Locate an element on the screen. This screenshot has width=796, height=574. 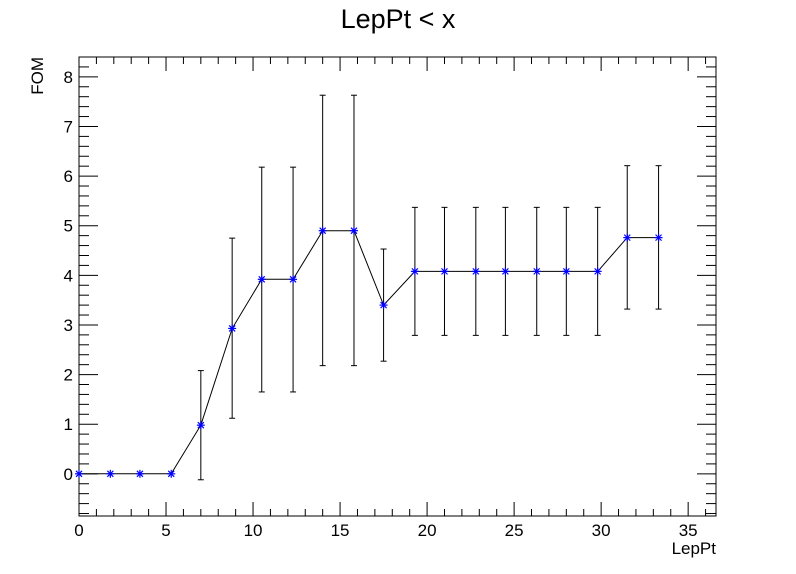
x-axis-title: LepPt is located at coordinates (694, 548).